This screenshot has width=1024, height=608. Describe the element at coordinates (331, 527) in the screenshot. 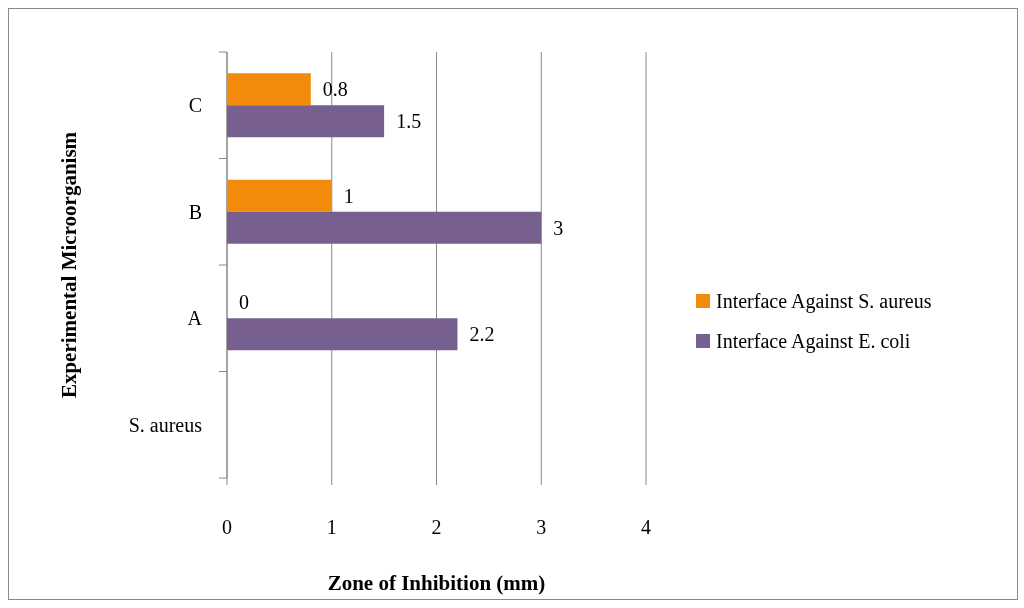

I see `x-tick-label: 1` at that location.